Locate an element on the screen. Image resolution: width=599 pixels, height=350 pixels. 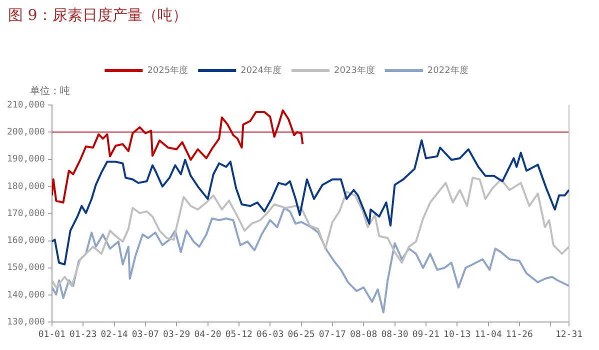
legend-label: 2023年度 is located at coordinates (354, 70).